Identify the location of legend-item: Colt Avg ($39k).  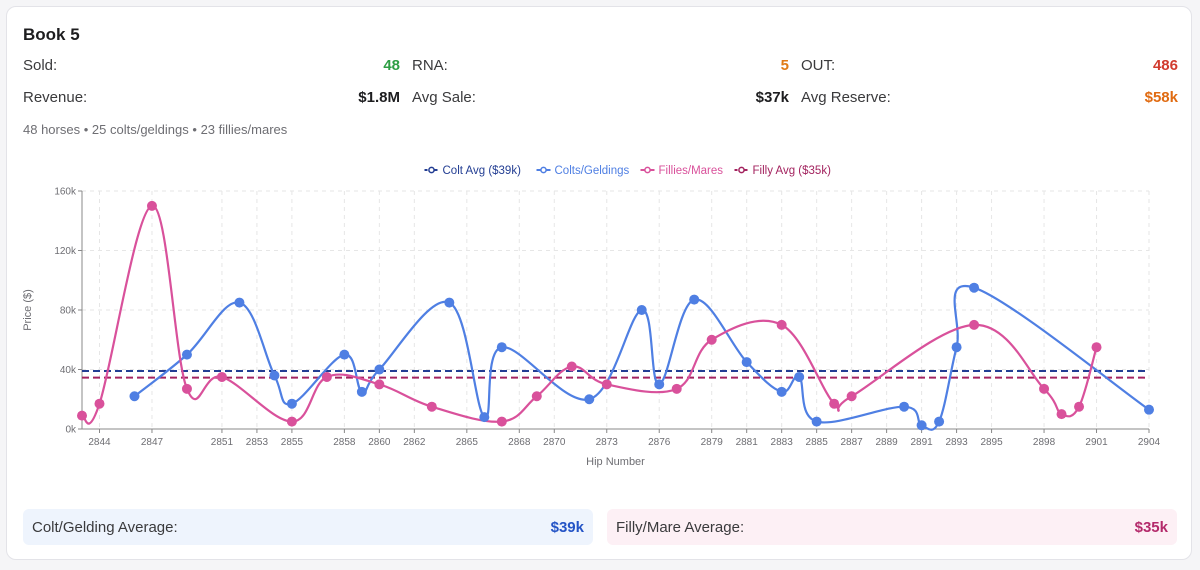
(473, 171).